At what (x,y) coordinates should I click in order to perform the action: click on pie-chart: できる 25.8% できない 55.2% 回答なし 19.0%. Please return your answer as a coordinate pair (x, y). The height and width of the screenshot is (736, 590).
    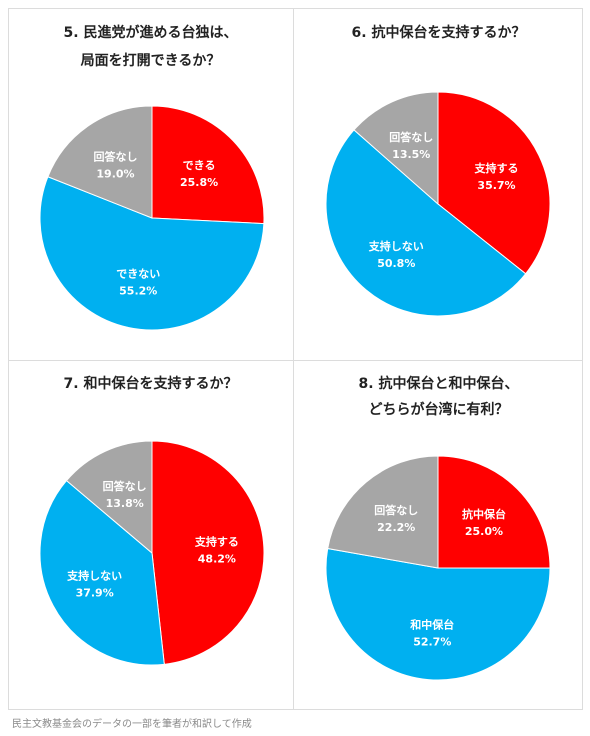
    Looking at the image, I should click on (152, 218).